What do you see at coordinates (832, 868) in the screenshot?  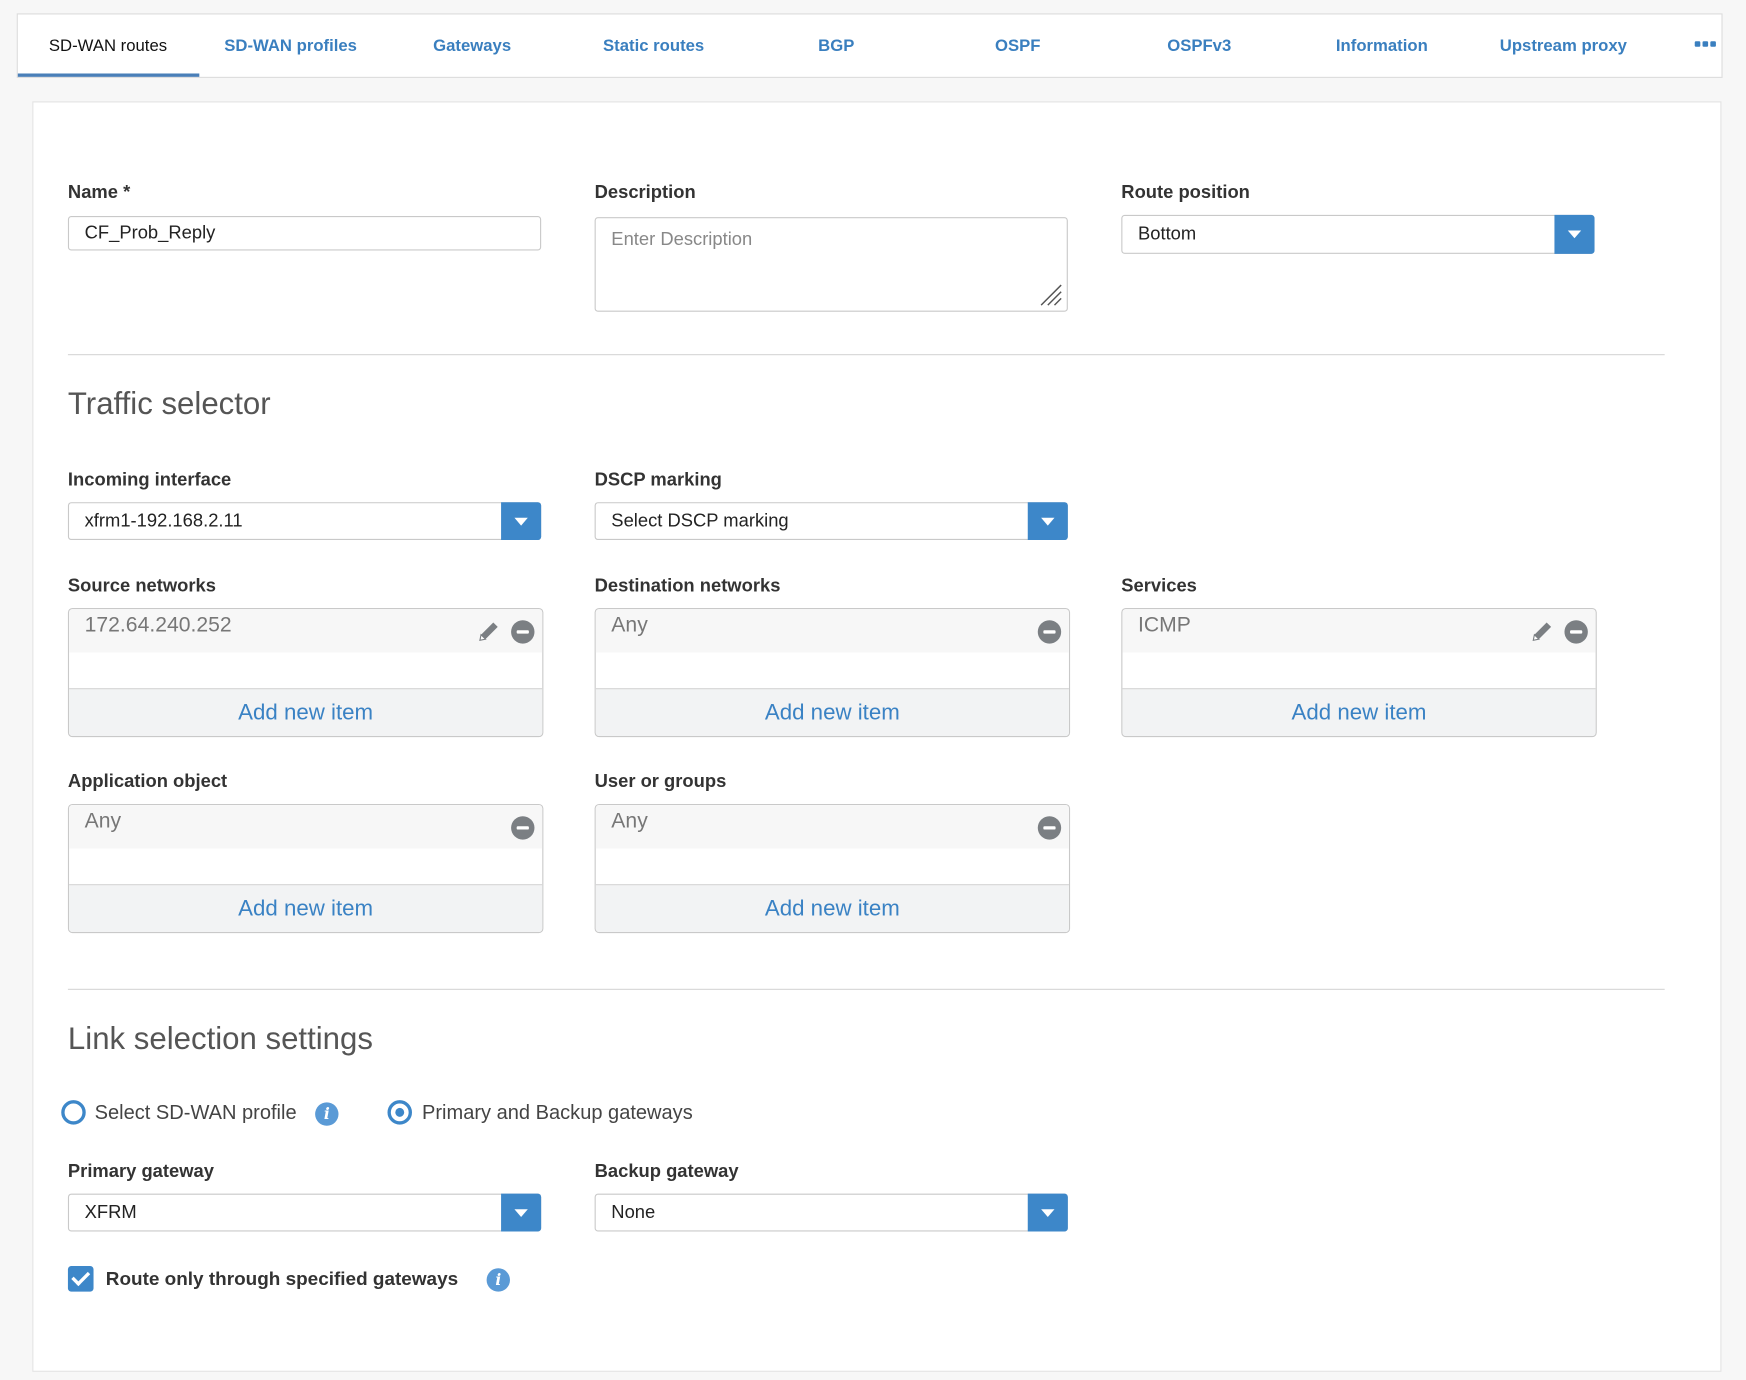 I see `user-or-groups-list: Any Add new item` at bounding box center [832, 868].